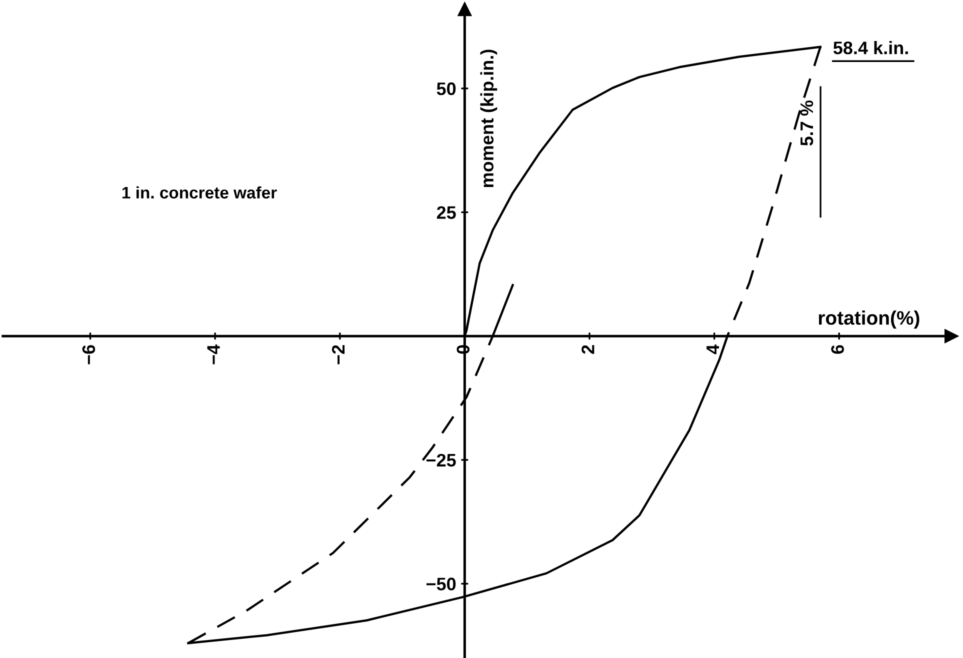  I want to click on y-tick-label: 25, so click(446, 212).